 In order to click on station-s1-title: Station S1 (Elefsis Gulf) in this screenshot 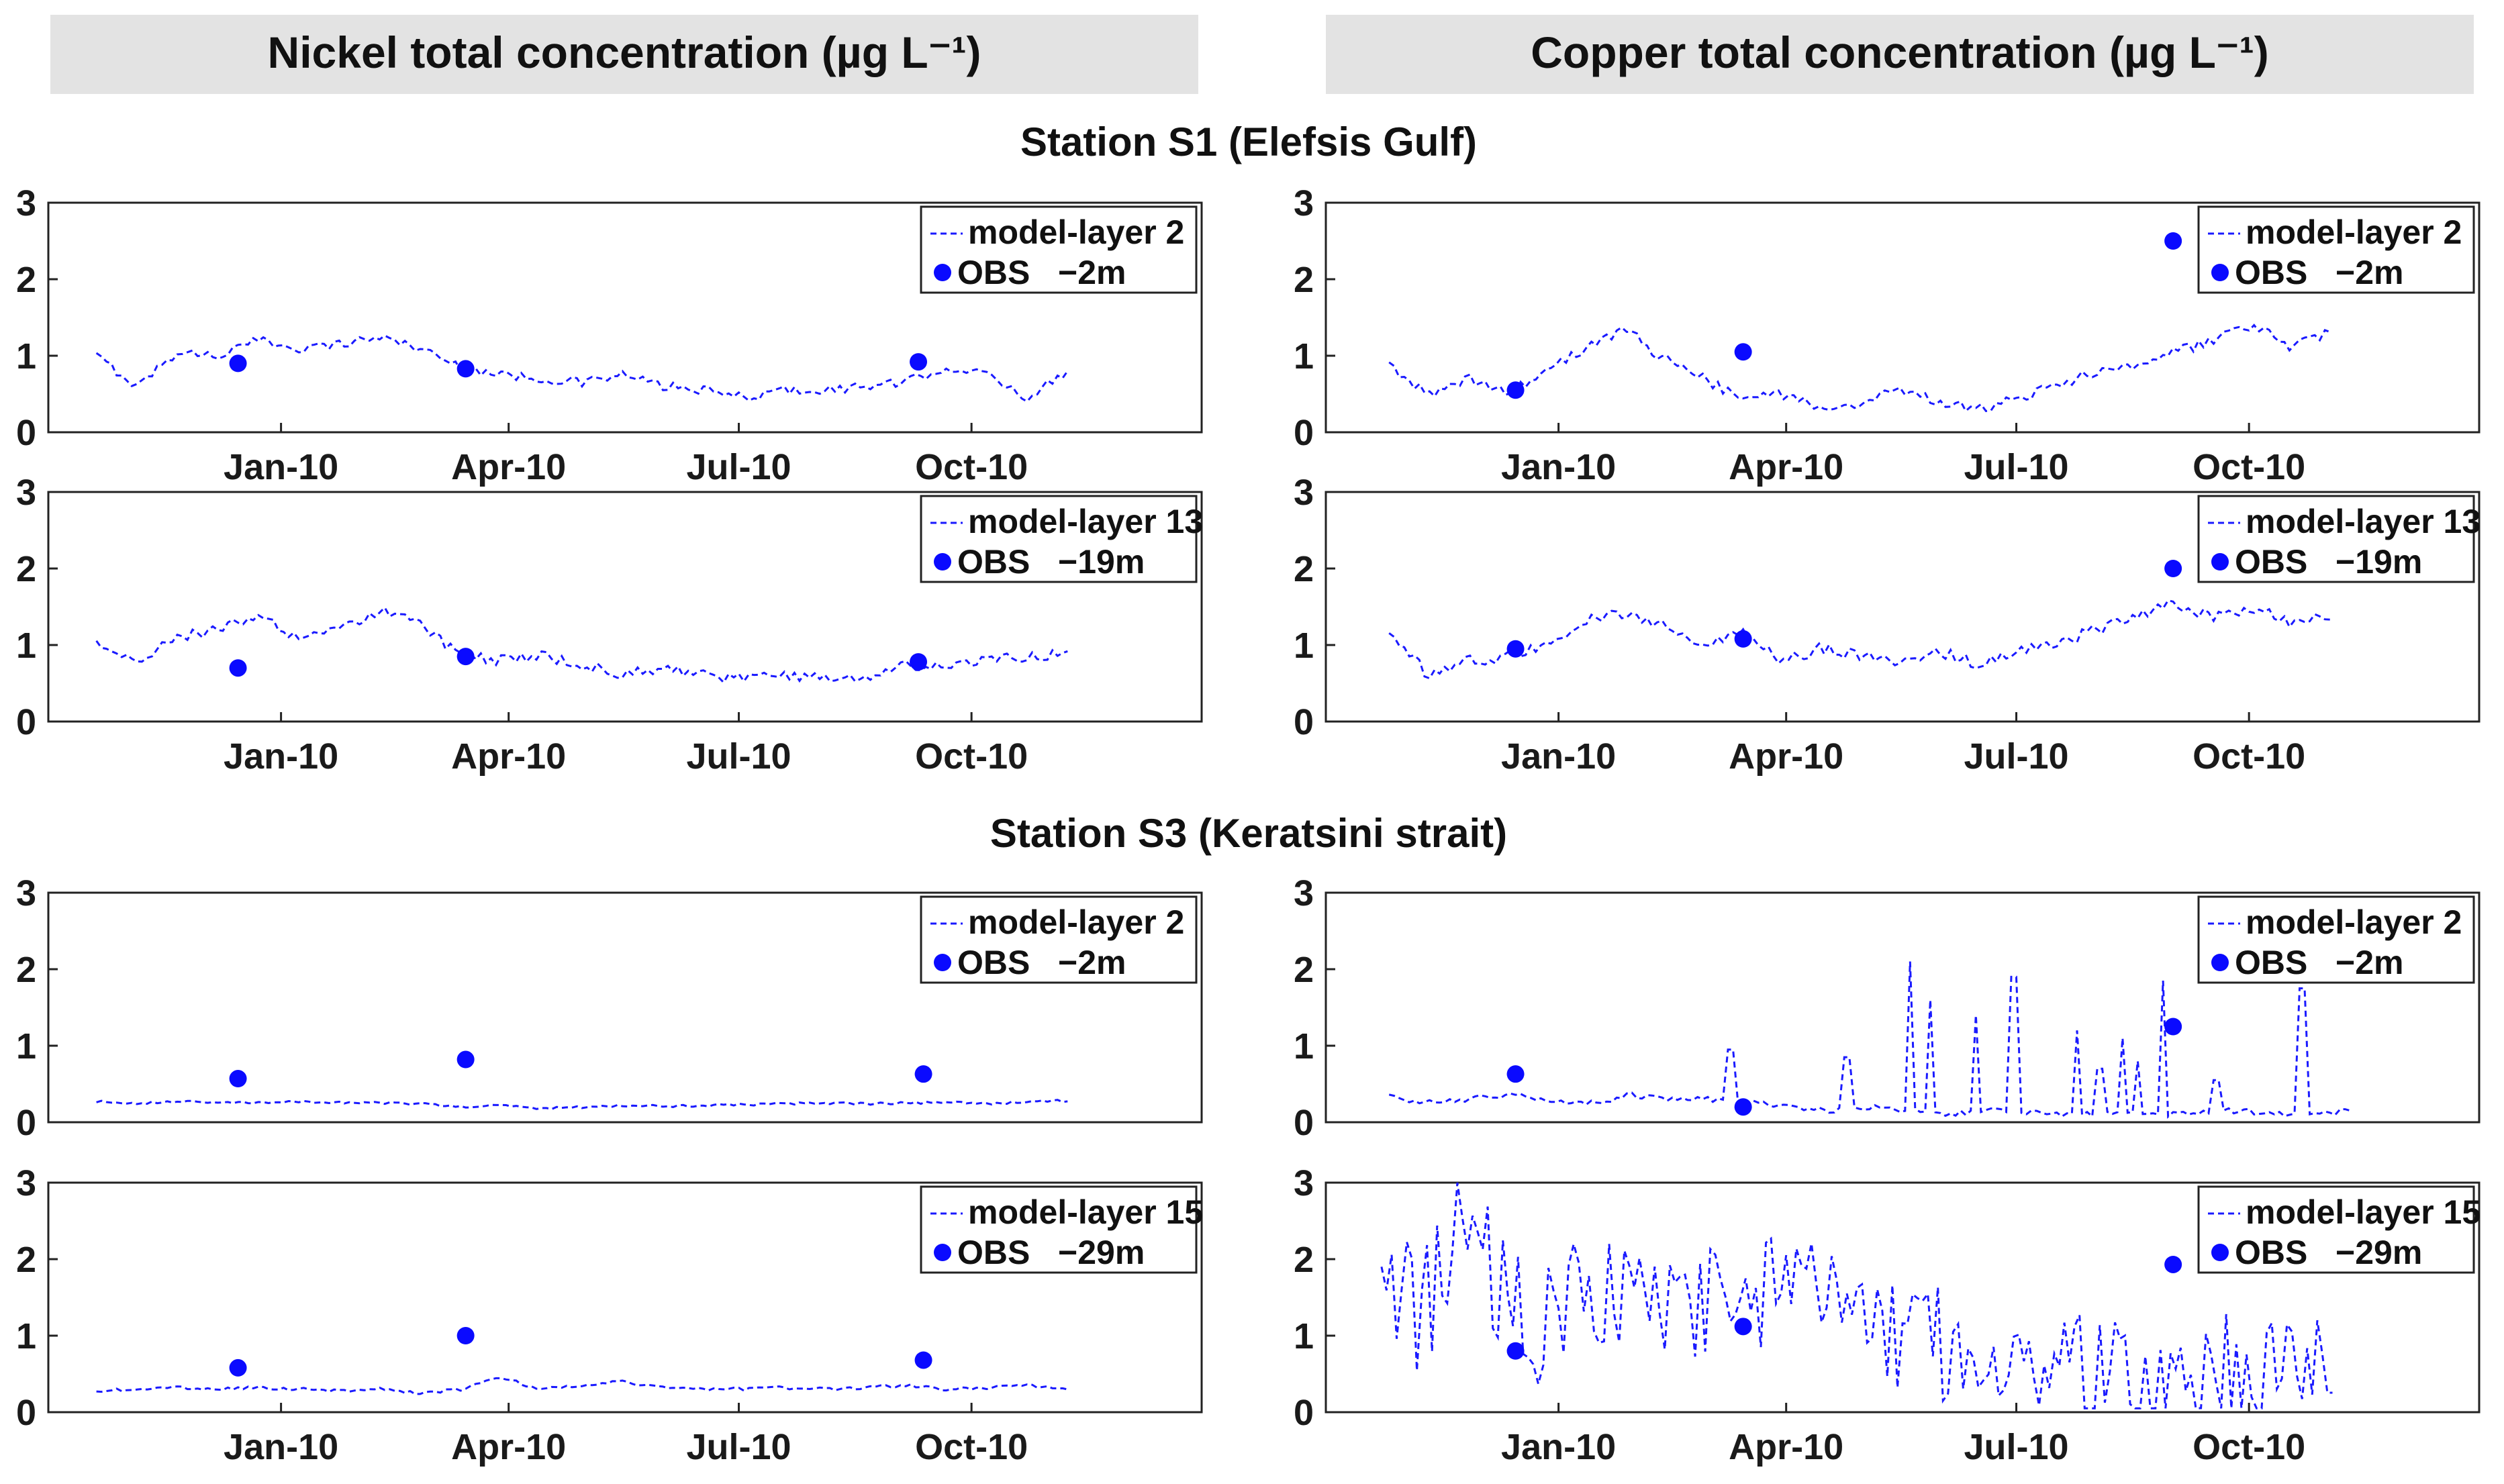, I will do `click(1248, 142)`.